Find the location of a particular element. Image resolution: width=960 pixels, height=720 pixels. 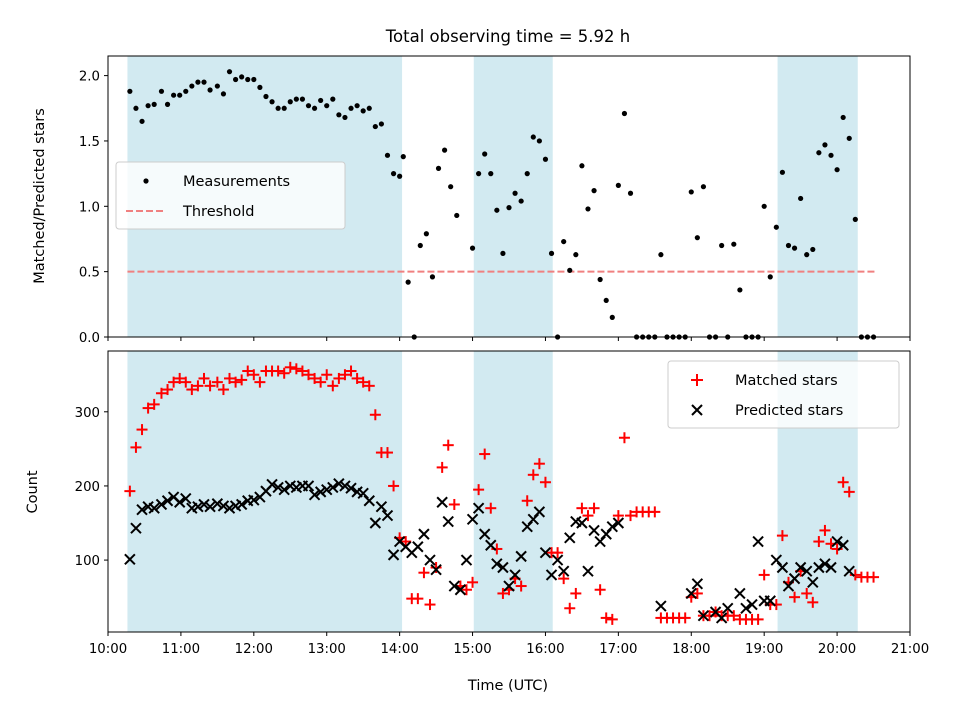

legend-predicted-marker is located at coordinates (697, 410).